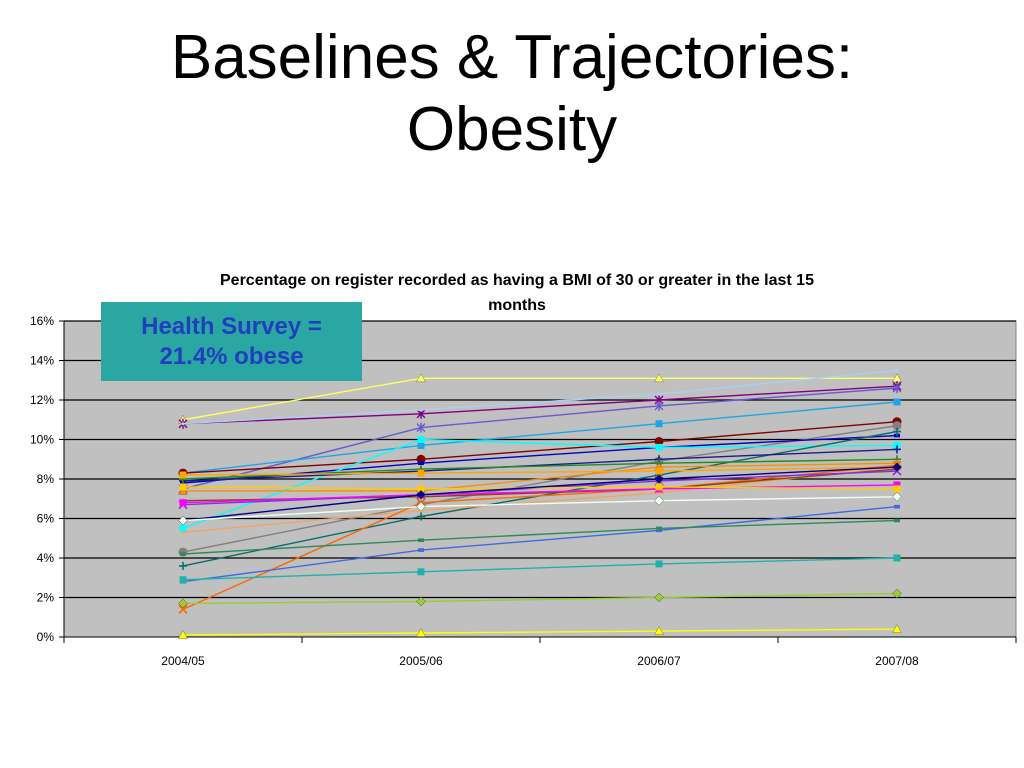 The height and width of the screenshot is (768, 1024). Describe the element at coordinates (46, 598) in the screenshot. I see `y-tick-label: 2%` at that location.